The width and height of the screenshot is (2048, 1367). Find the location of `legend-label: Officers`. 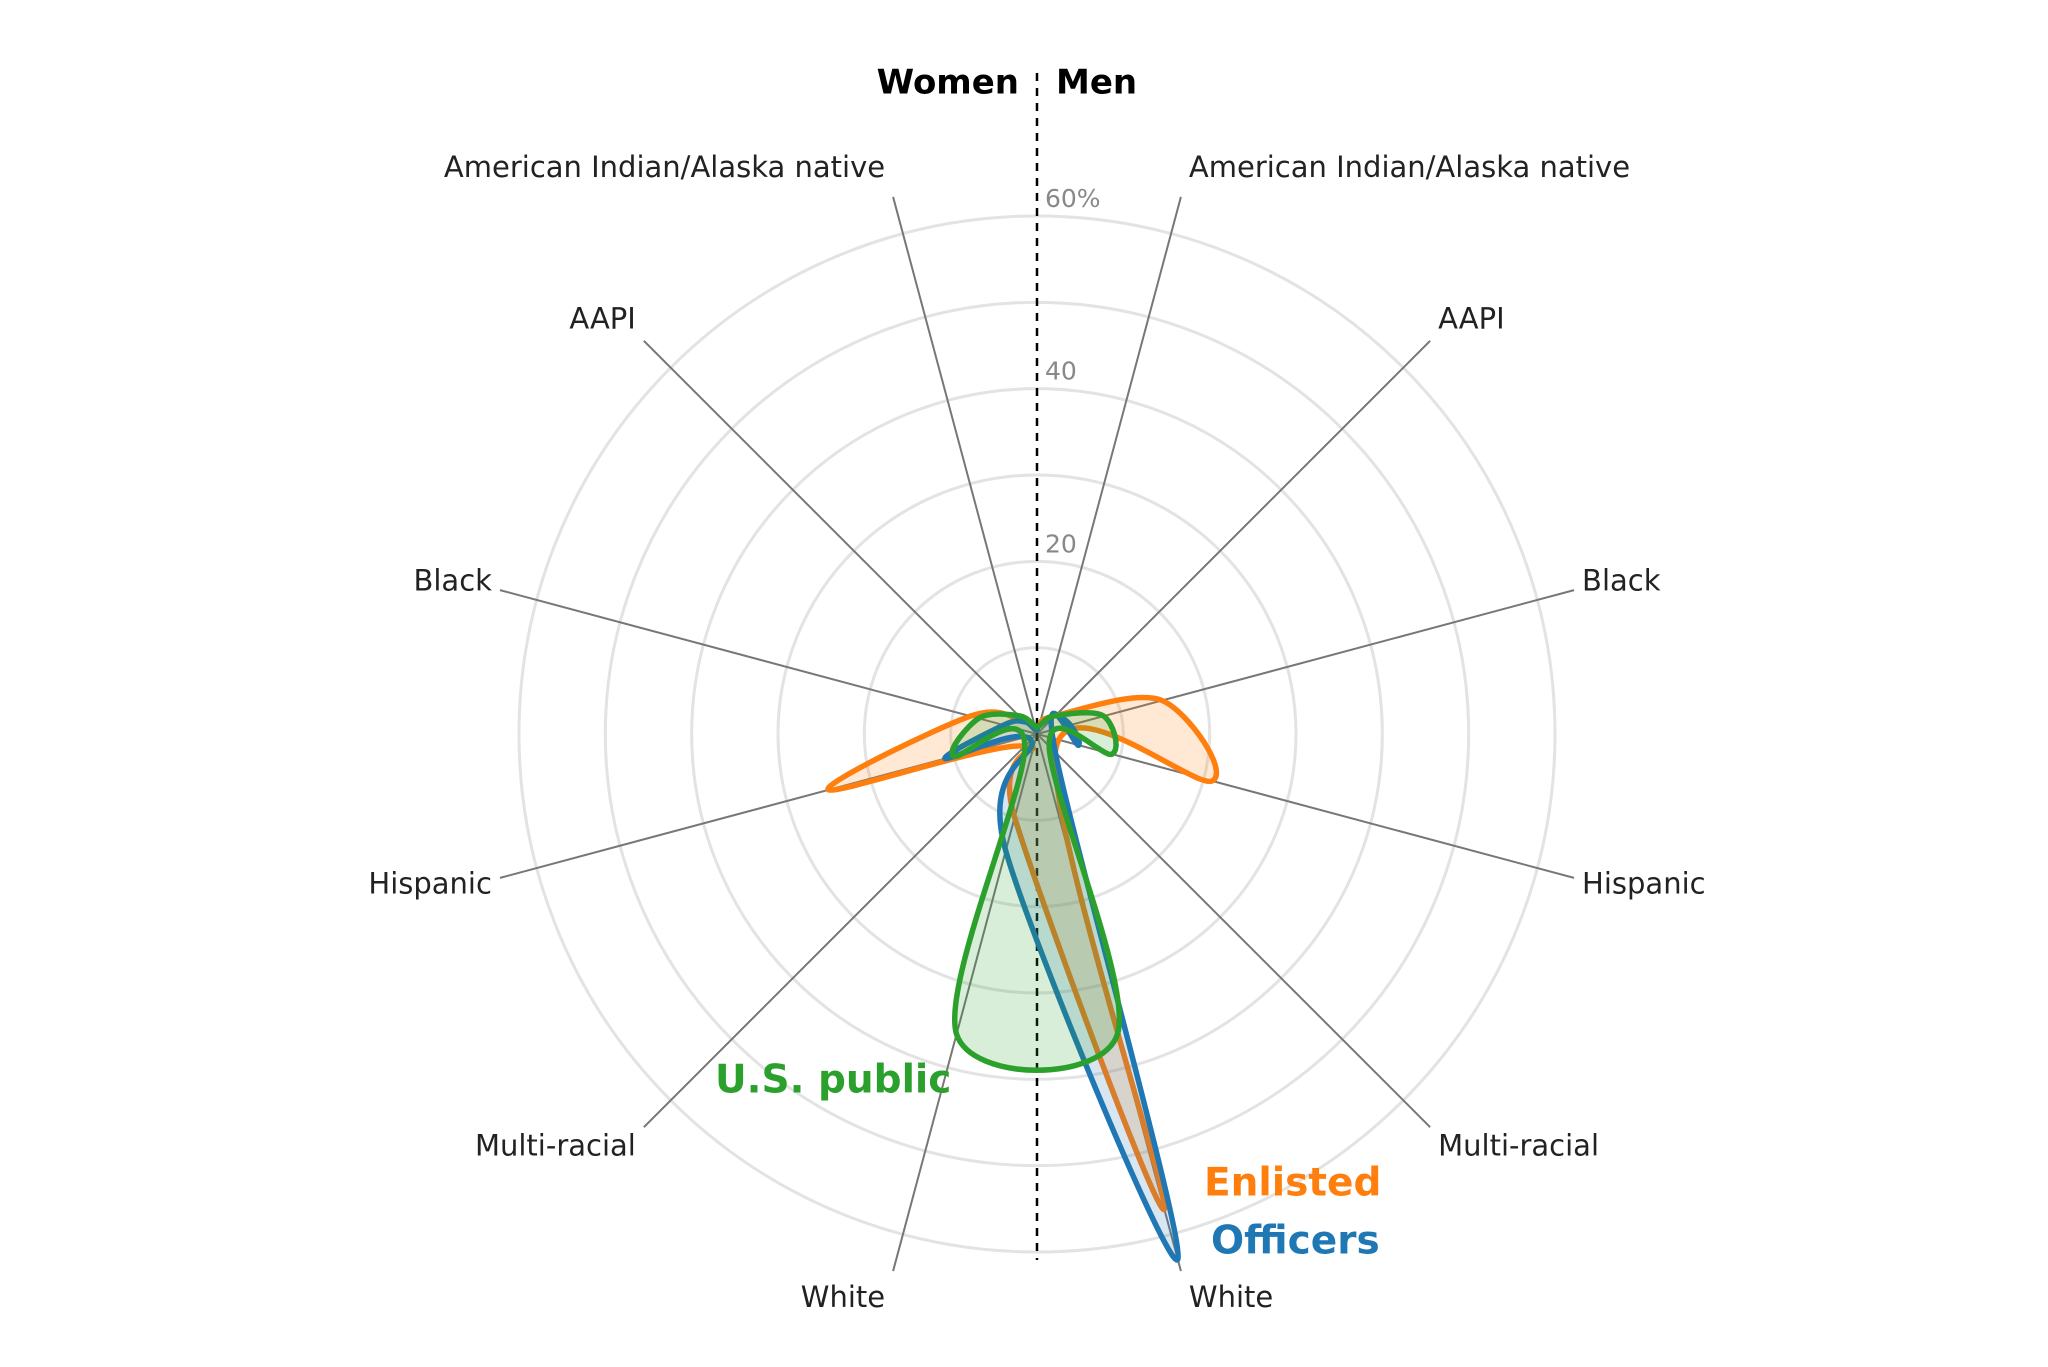

legend-label: Officers is located at coordinates (1295, 1241).